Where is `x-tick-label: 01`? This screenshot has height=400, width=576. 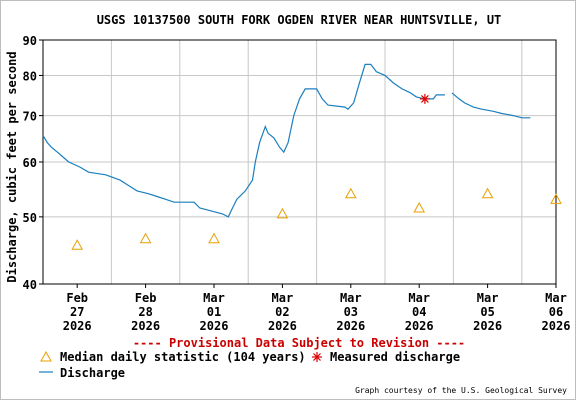 x-tick-label: 01 is located at coordinates (214, 312).